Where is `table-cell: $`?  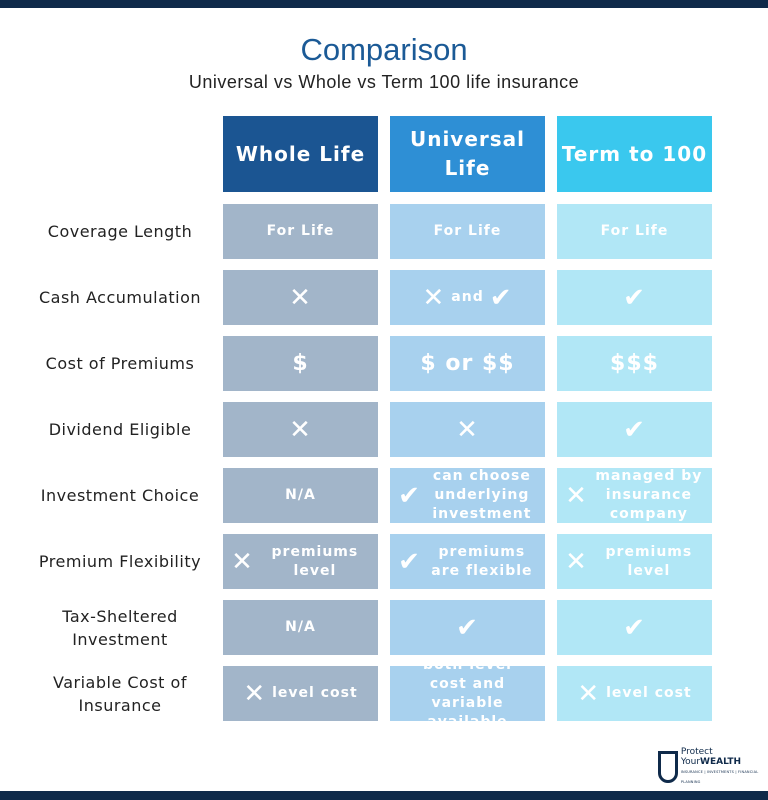 table-cell: $ is located at coordinates (300, 363).